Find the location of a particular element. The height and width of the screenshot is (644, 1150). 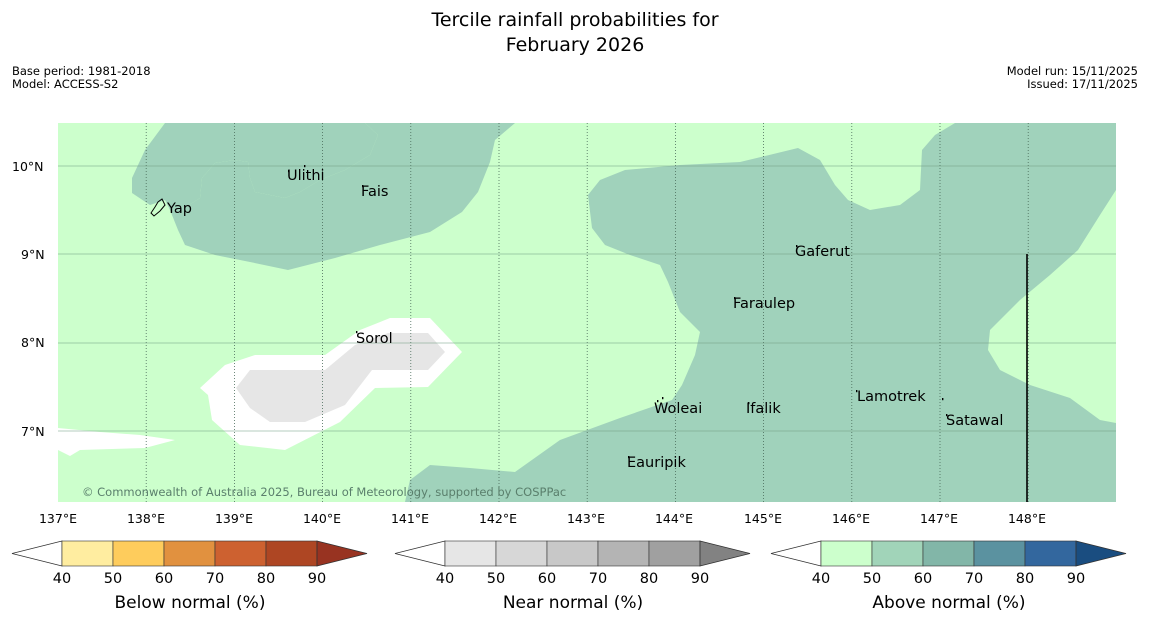

place-label-faraulep: Faraulep is located at coordinates (764, 304).